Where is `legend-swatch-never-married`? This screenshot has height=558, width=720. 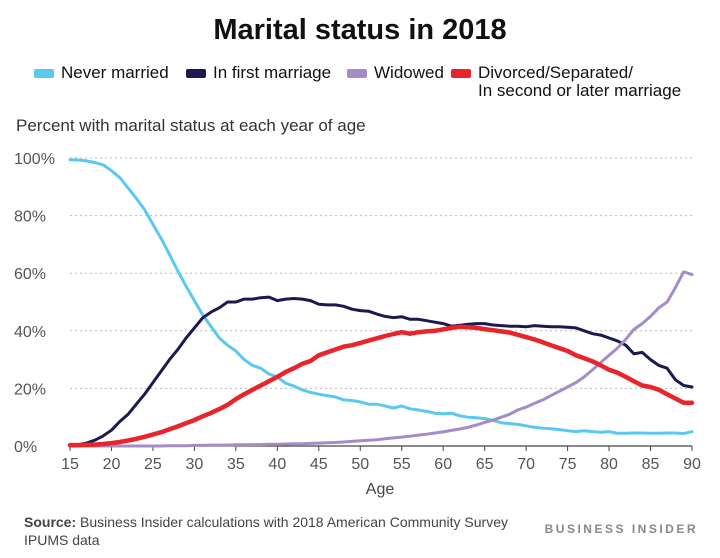
legend-swatch-never-married is located at coordinates (44, 73).